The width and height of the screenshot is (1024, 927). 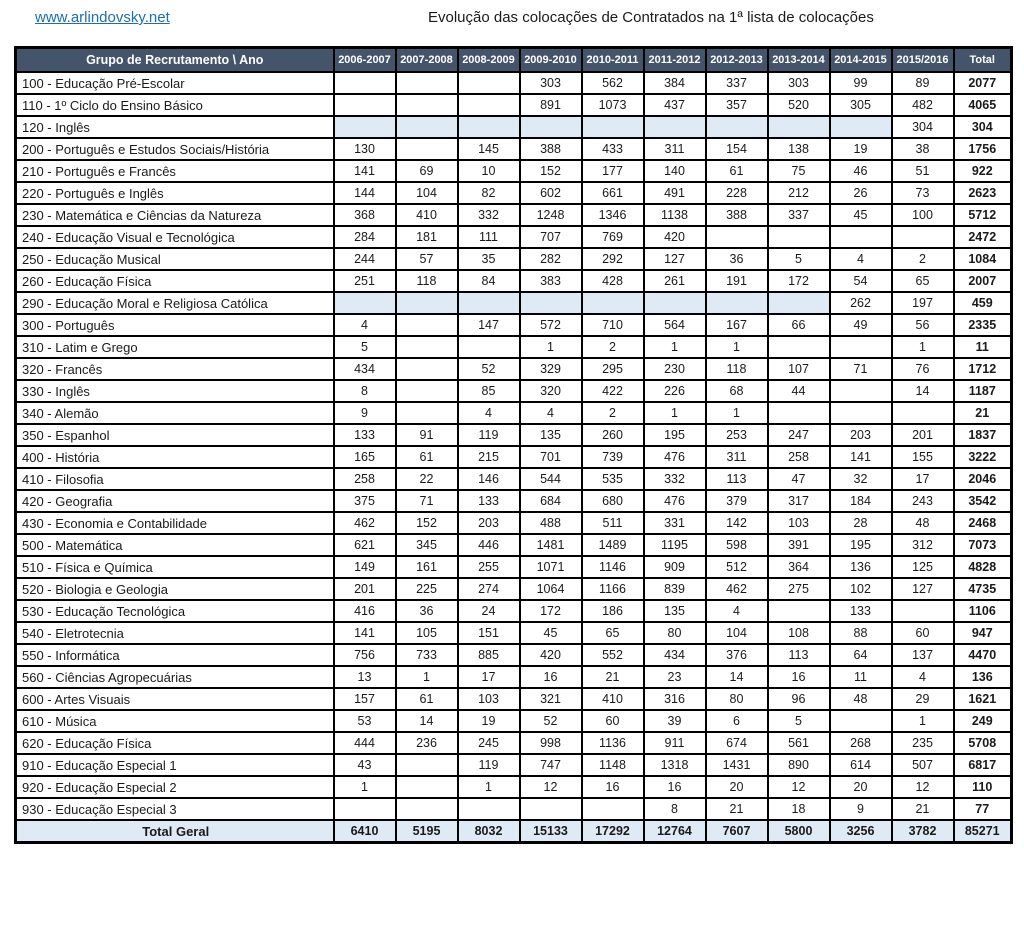 I want to click on value-cell: 118, so click(x=736, y=369).